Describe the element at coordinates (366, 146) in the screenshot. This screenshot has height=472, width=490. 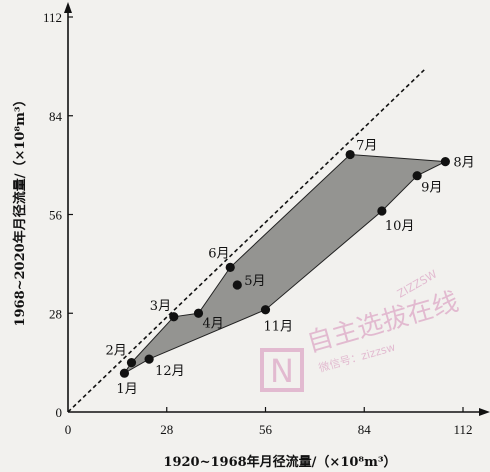
I see `point-label: 7月` at that location.